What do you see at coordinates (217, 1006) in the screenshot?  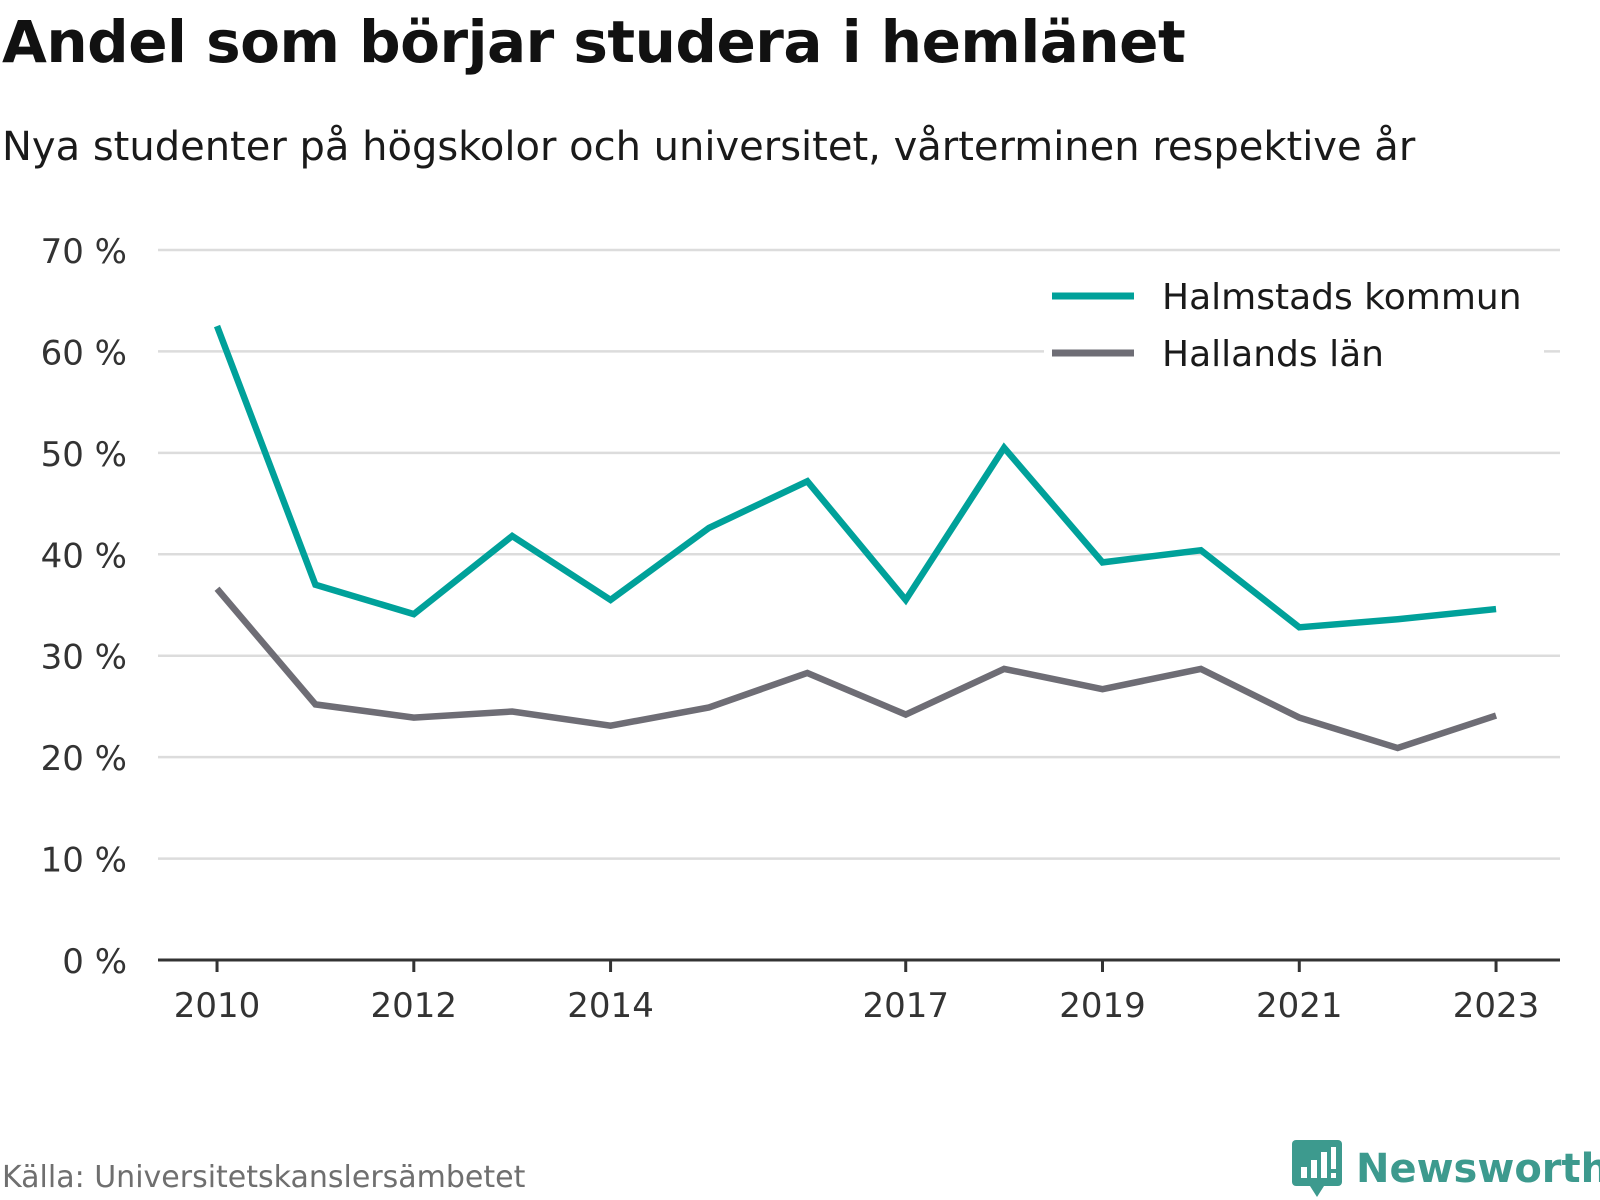 I see `x-tick-label: 2010` at bounding box center [217, 1006].